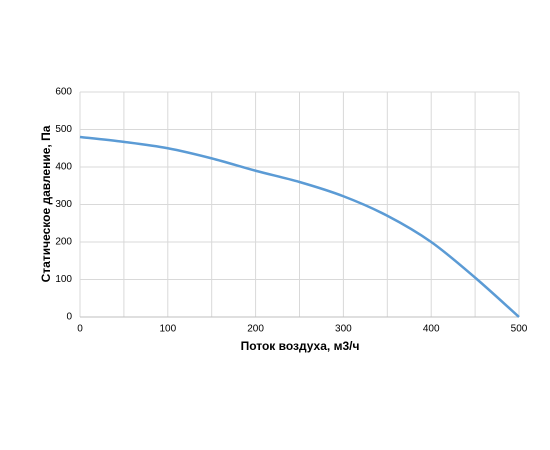 The height and width of the screenshot is (450, 550). I want to click on y-tick-label: 500, so click(63, 129).